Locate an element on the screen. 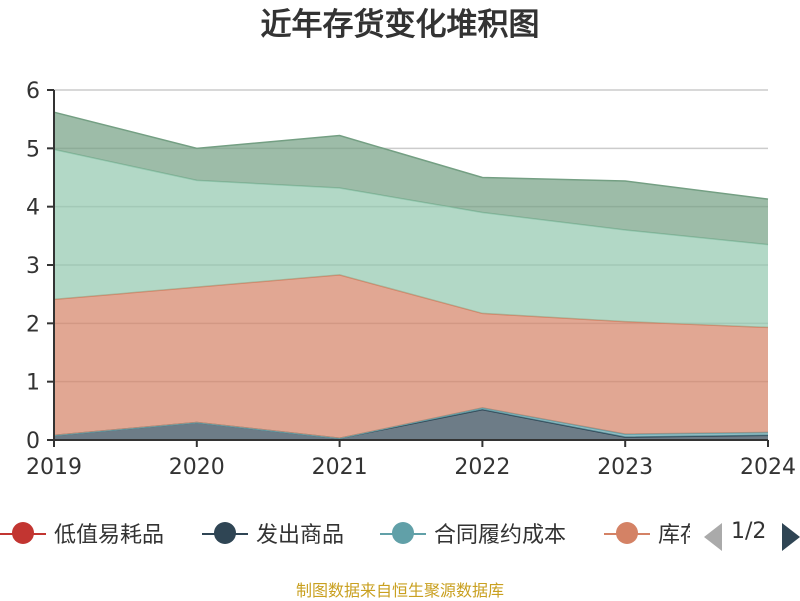  x-tick-label: 2020 is located at coordinates (197, 467).